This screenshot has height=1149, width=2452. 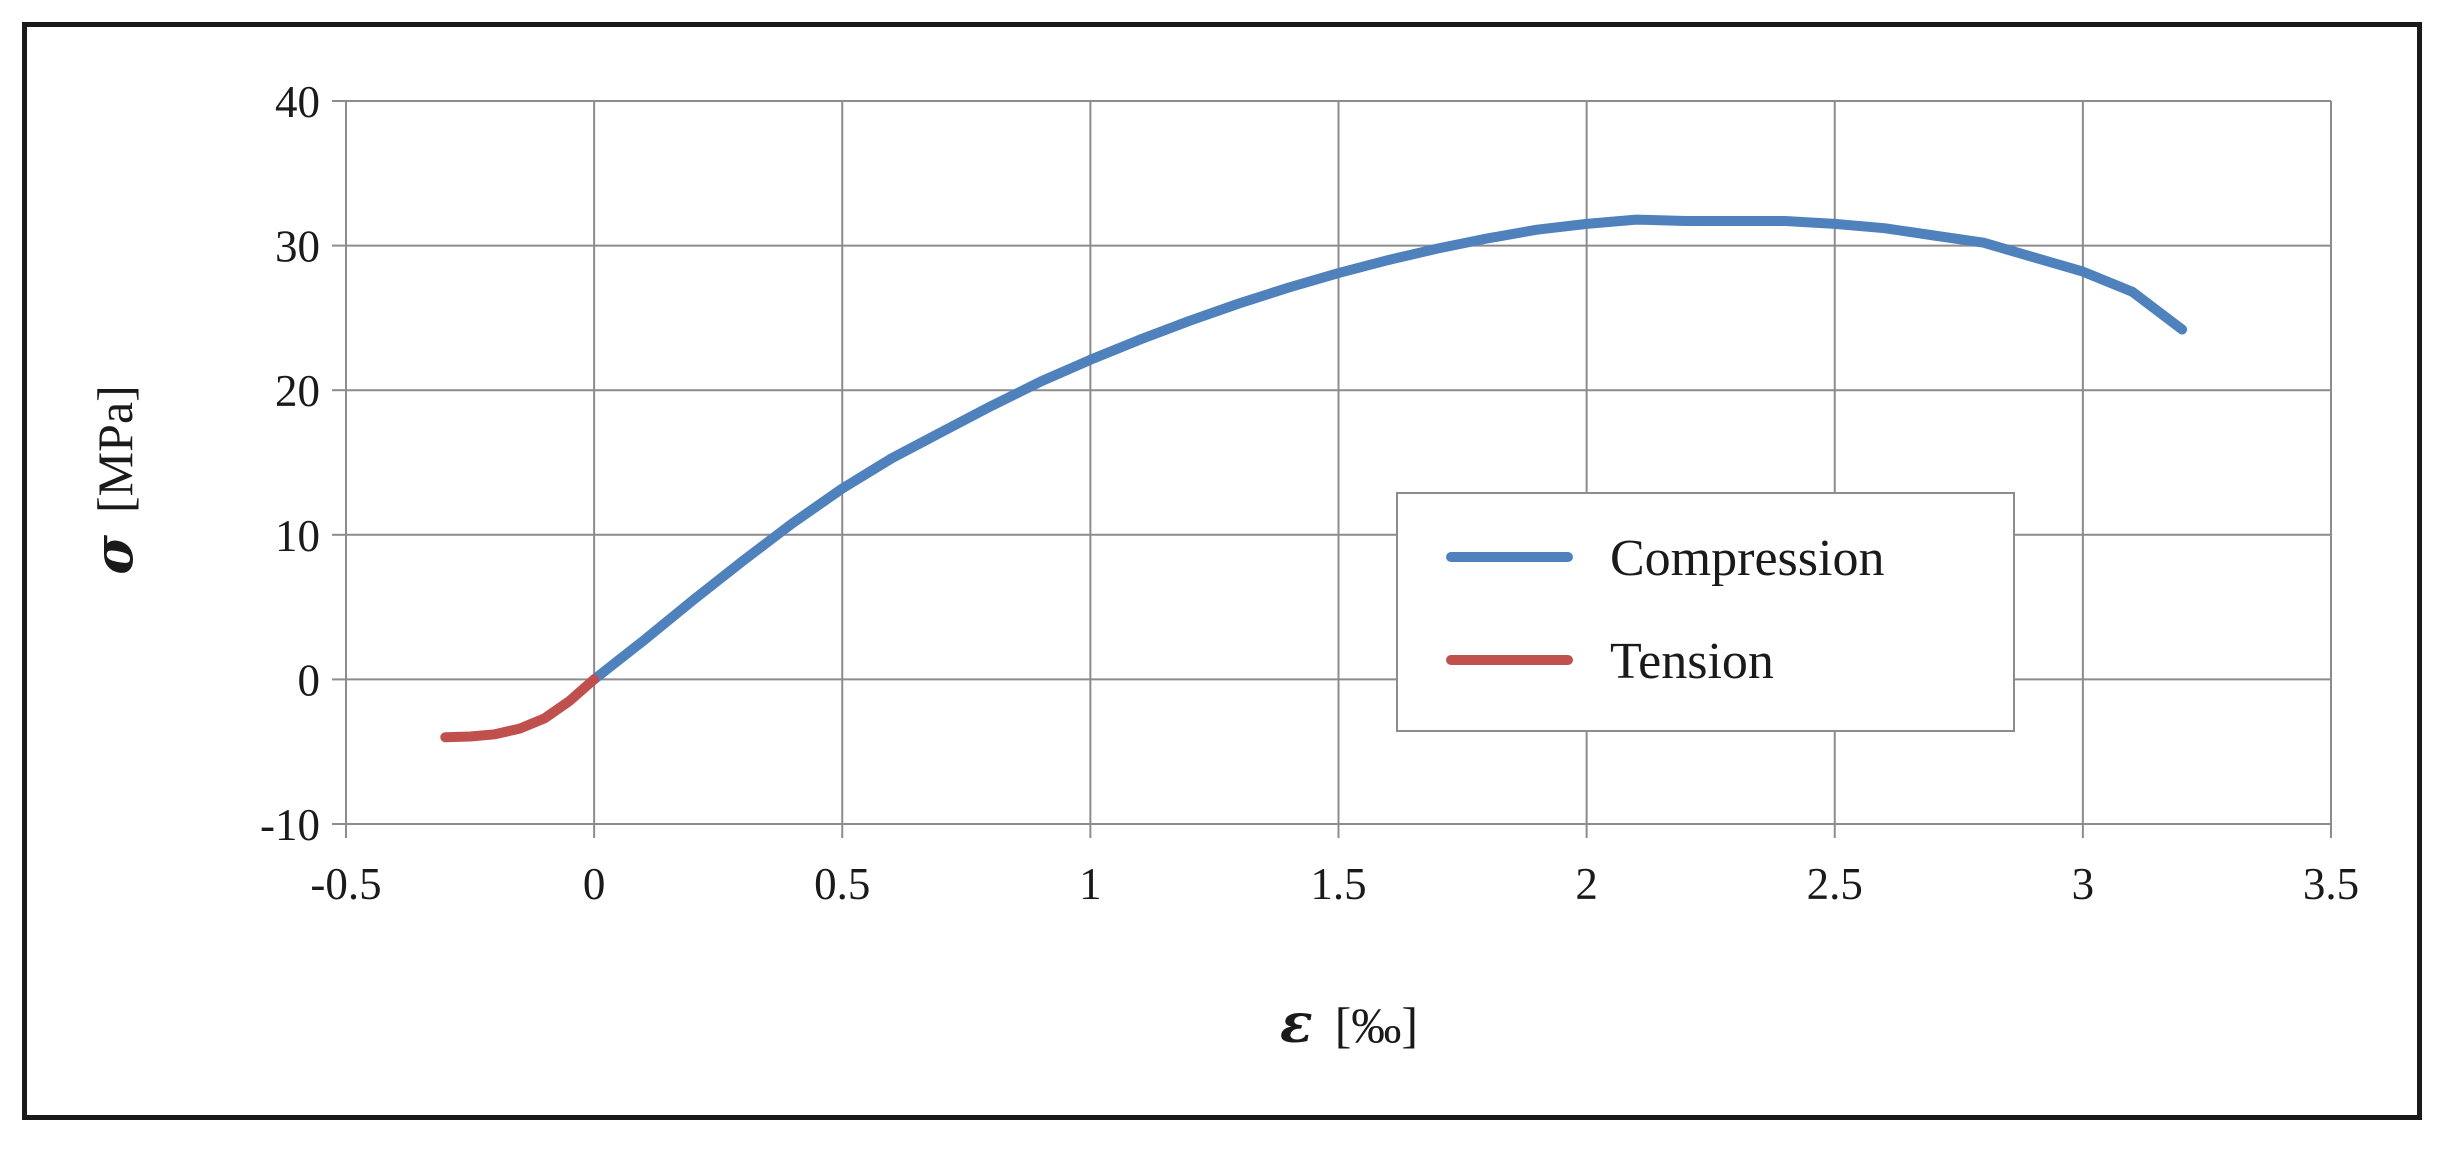 I want to click on y-tick-label: 30, so click(x=297, y=247).